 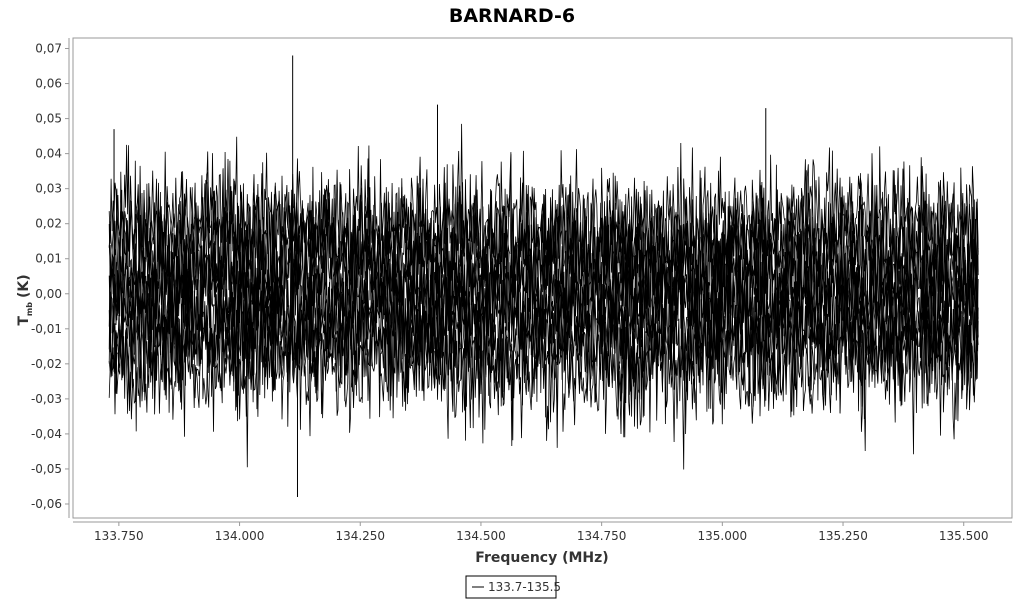 What do you see at coordinates (119, 536) in the screenshot?
I see `x-tick-label: 133.750` at bounding box center [119, 536].